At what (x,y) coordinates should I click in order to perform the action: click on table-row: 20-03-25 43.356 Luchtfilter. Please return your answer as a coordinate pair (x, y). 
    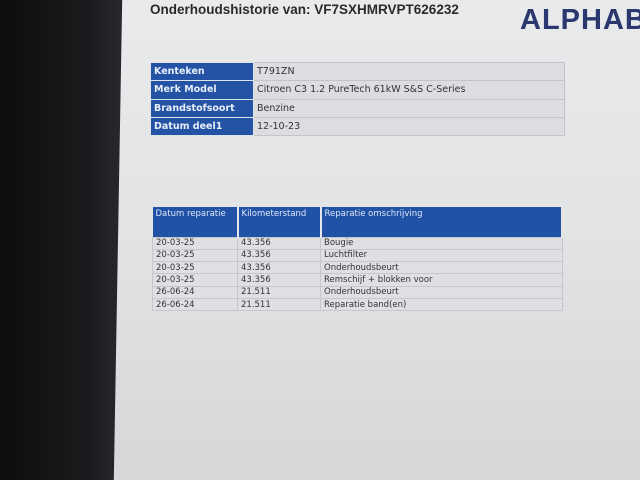
    Looking at the image, I should click on (357, 255).